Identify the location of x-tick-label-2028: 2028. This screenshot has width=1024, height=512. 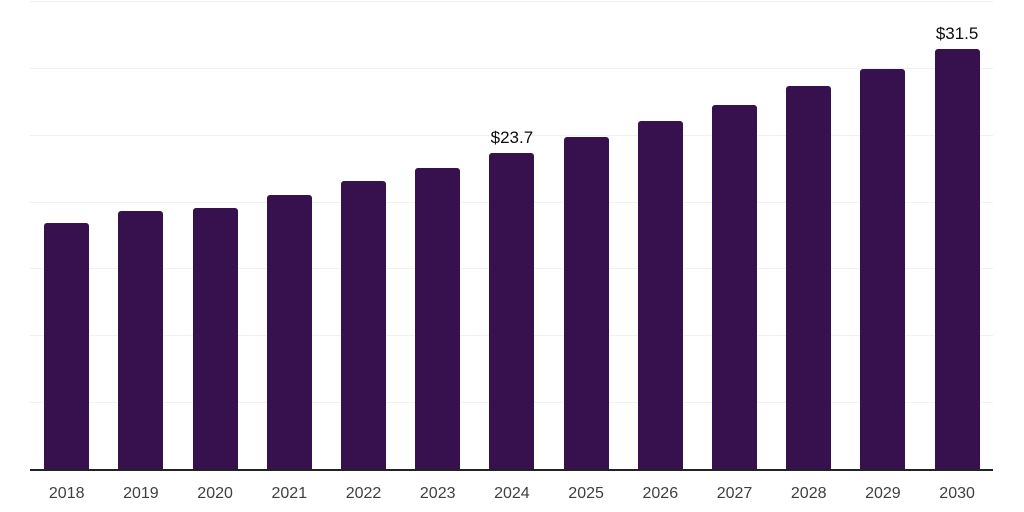
(808, 493).